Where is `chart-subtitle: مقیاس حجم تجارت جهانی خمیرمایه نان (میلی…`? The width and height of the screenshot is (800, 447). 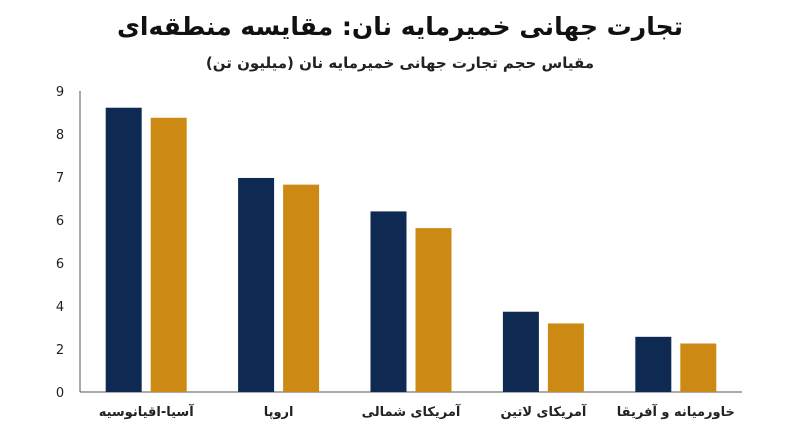 chart-subtitle: مقیاس حجم تجارت جهانی خمیرمایه نان (میلی… is located at coordinates (400, 63).